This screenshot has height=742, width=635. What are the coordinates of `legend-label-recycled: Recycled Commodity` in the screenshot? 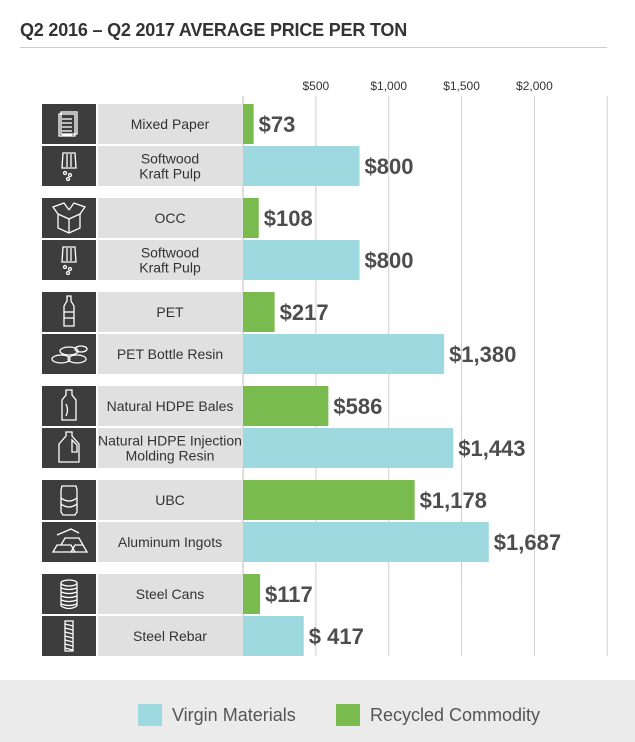 It's located at (455, 714).